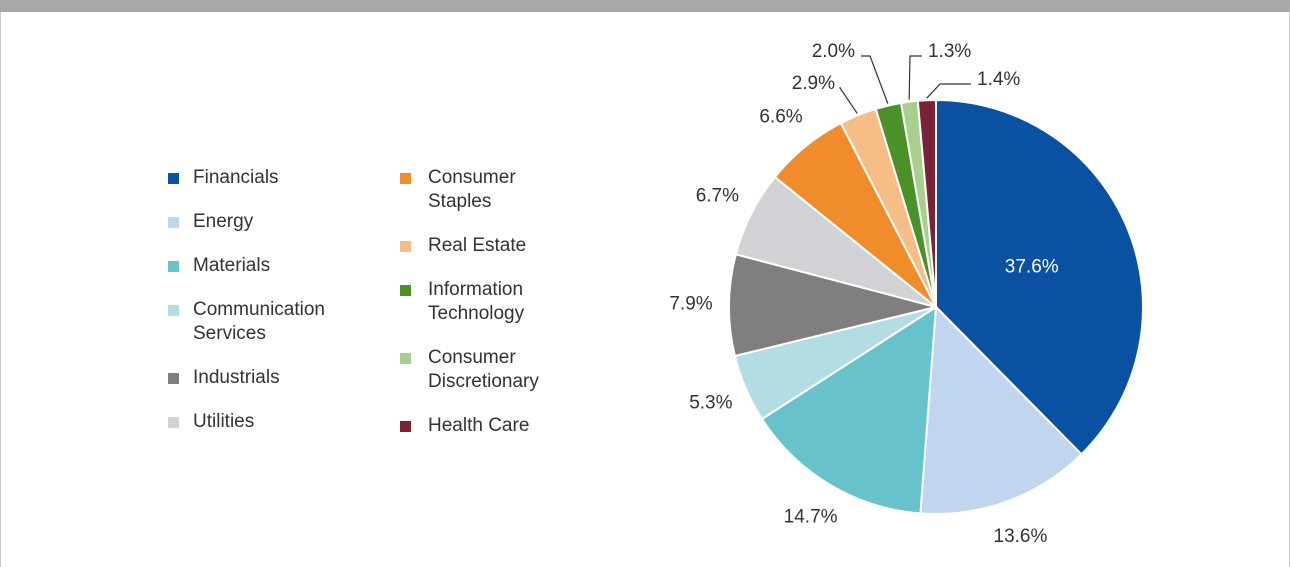  I want to click on legend-item: Real Estate, so click(484, 246).